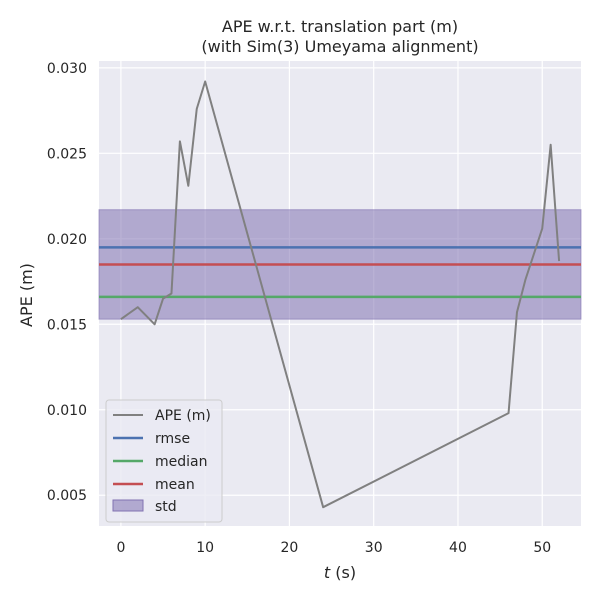  I want to click on x-tick-label: 40, so click(458, 548).